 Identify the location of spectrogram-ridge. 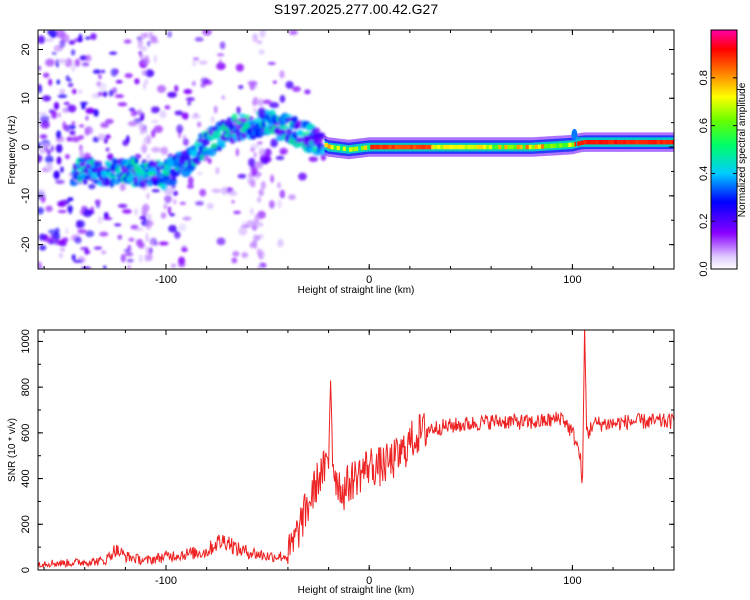
(499, 144).